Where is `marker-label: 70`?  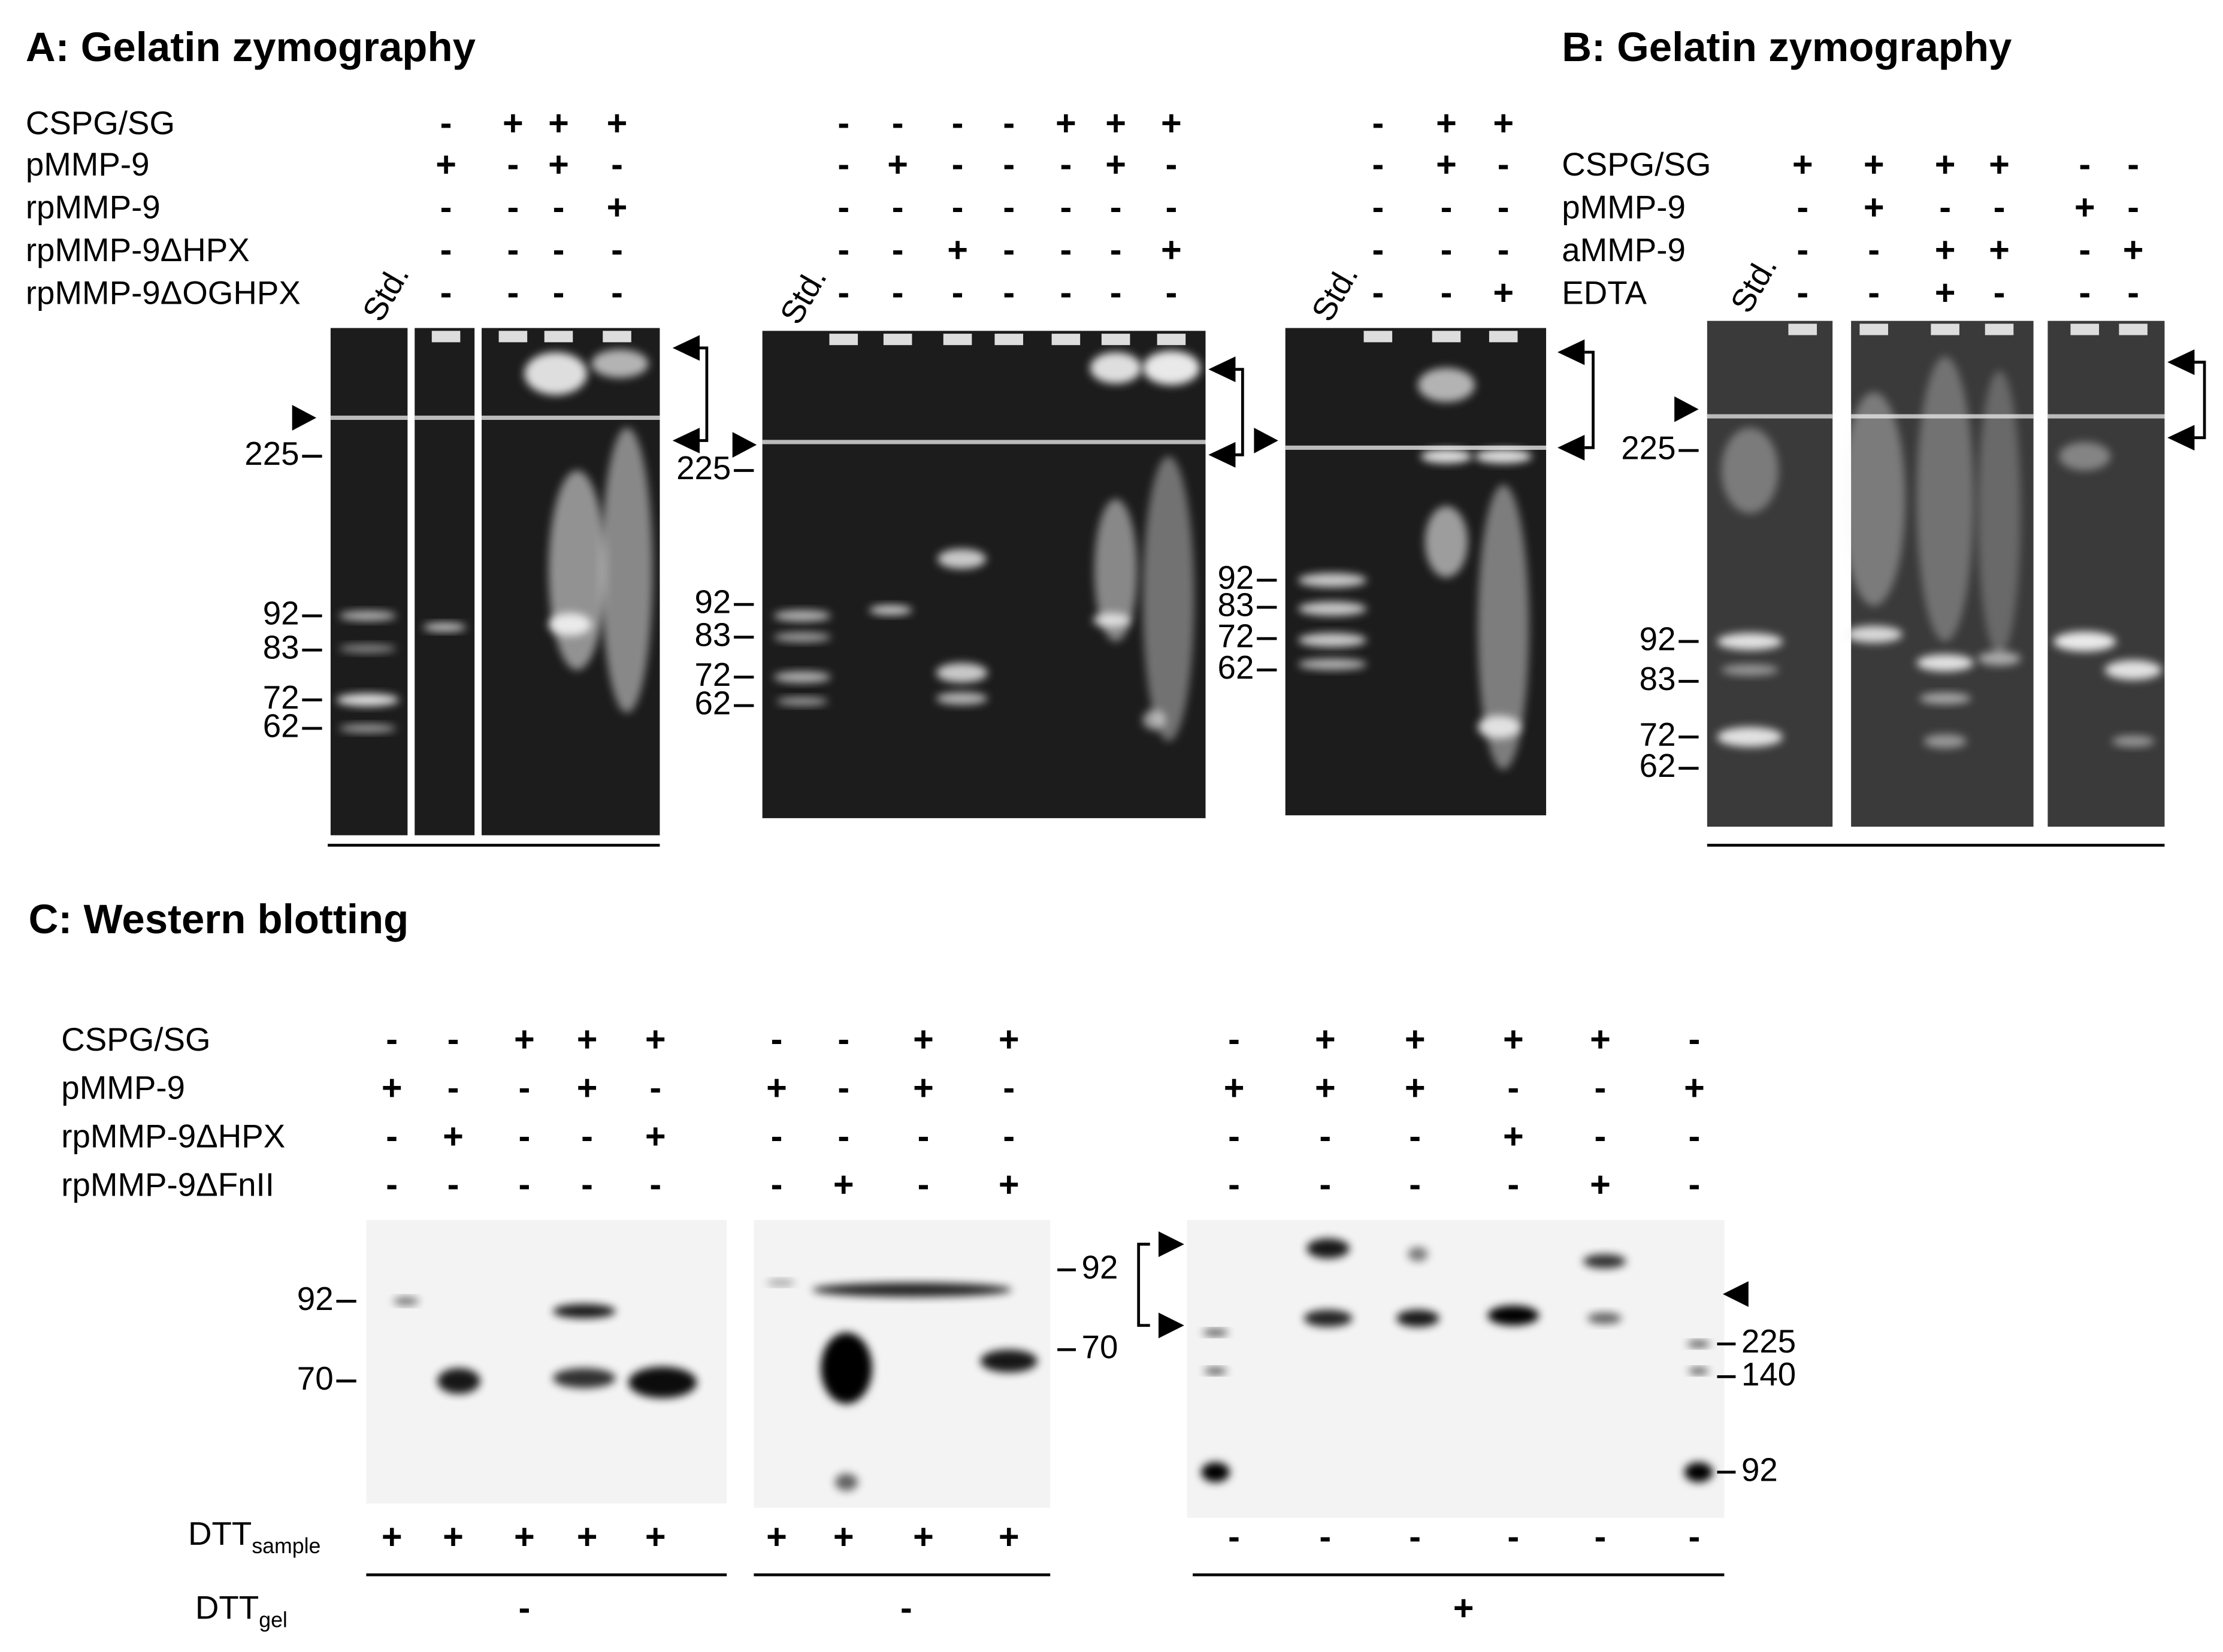 marker-label: 70 is located at coordinates (1100, 1347).